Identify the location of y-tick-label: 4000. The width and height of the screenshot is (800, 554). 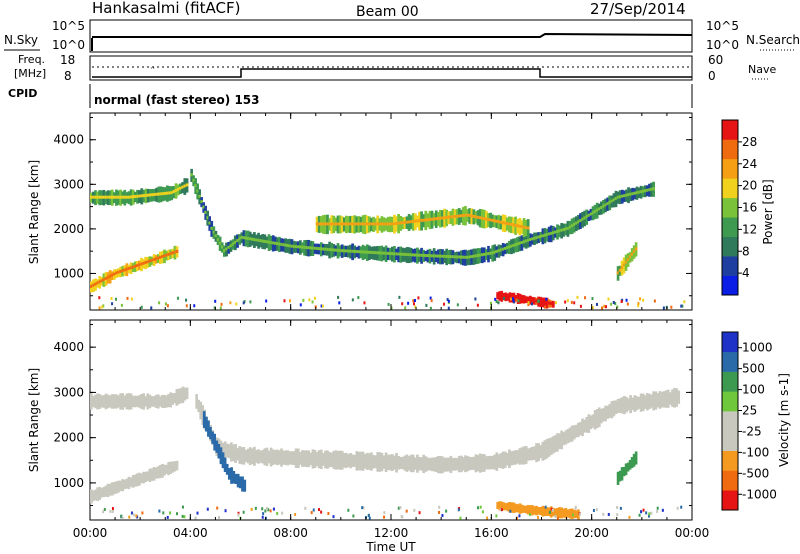
(68, 347).